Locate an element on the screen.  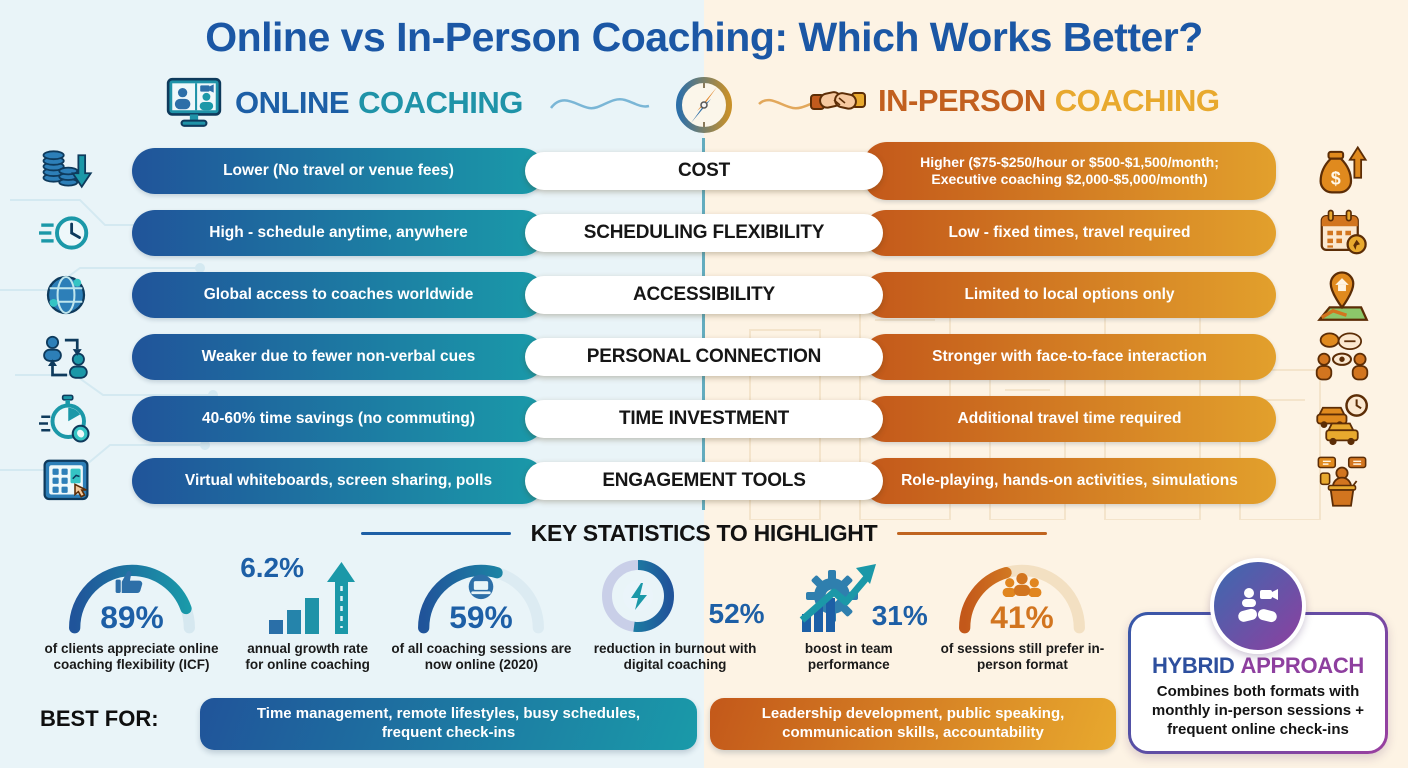
hybrid-handshake-icon is located at coordinates (1258, 605).